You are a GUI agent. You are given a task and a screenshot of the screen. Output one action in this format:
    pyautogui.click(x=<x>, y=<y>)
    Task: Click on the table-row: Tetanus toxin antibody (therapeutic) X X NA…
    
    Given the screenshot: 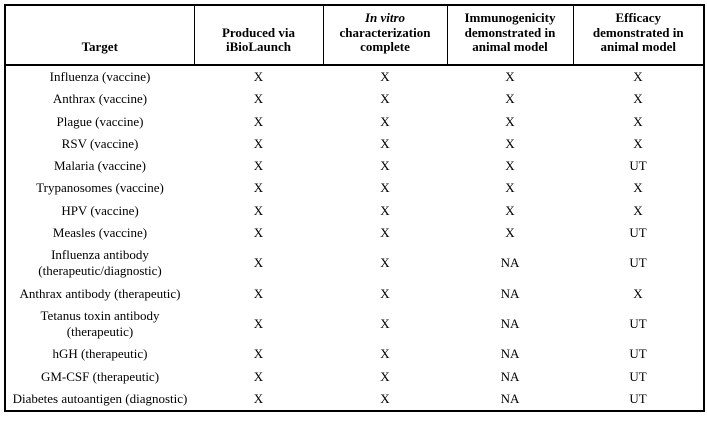 What is the action you would take?
    pyautogui.click(x=354, y=324)
    